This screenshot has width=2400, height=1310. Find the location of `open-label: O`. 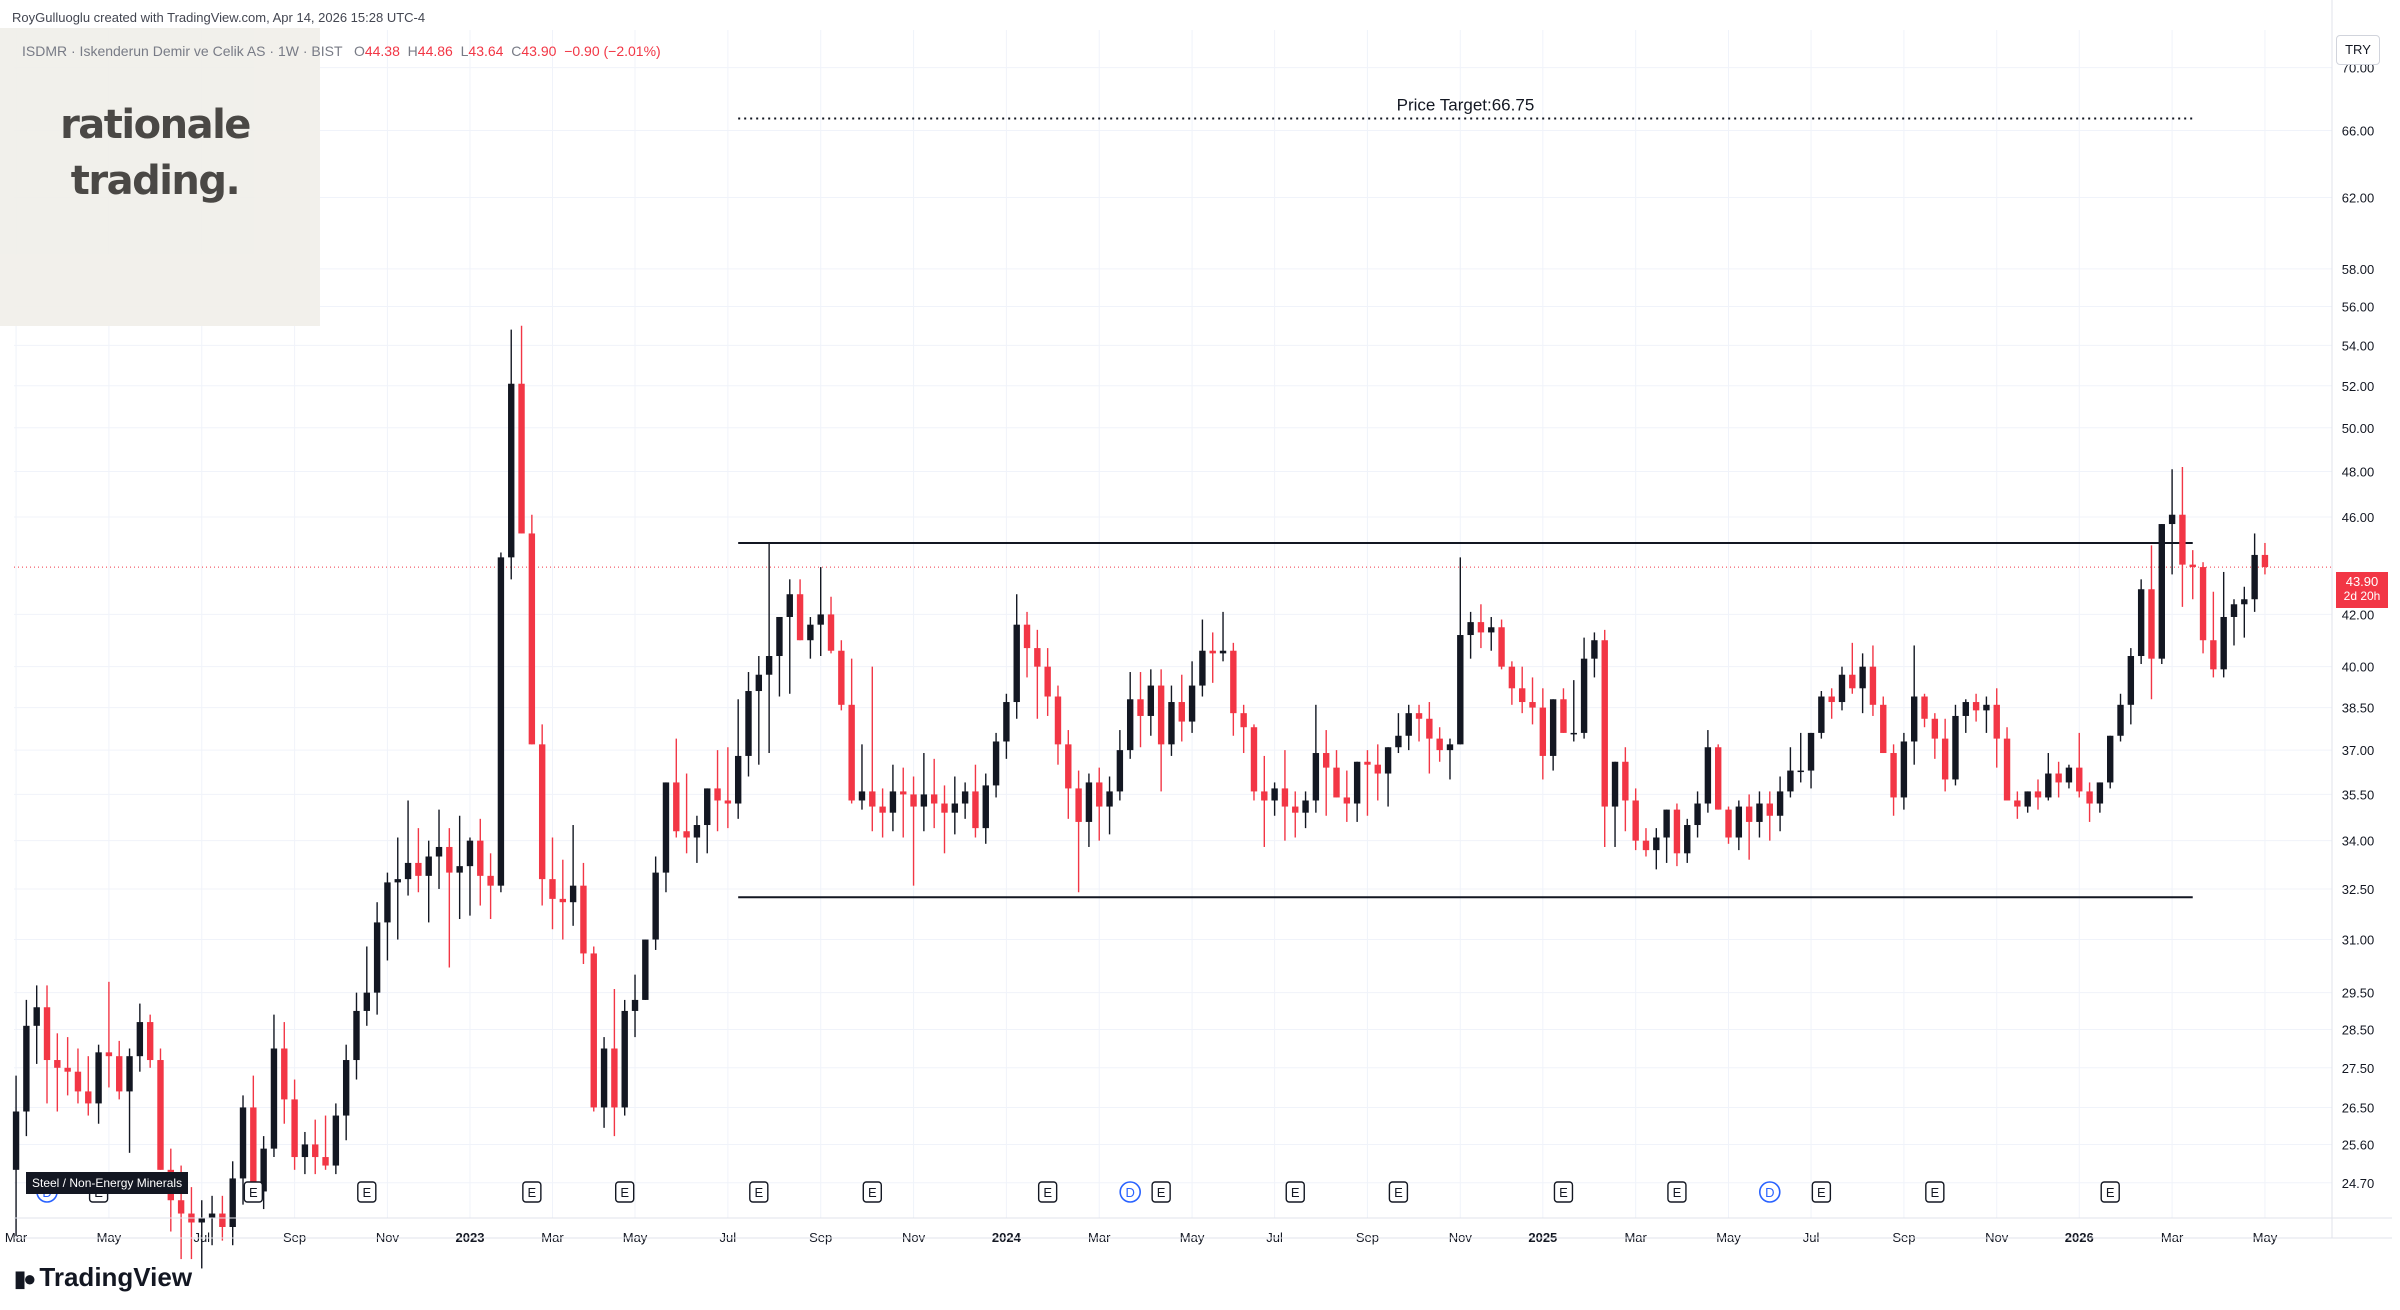

open-label: O is located at coordinates (359, 51).